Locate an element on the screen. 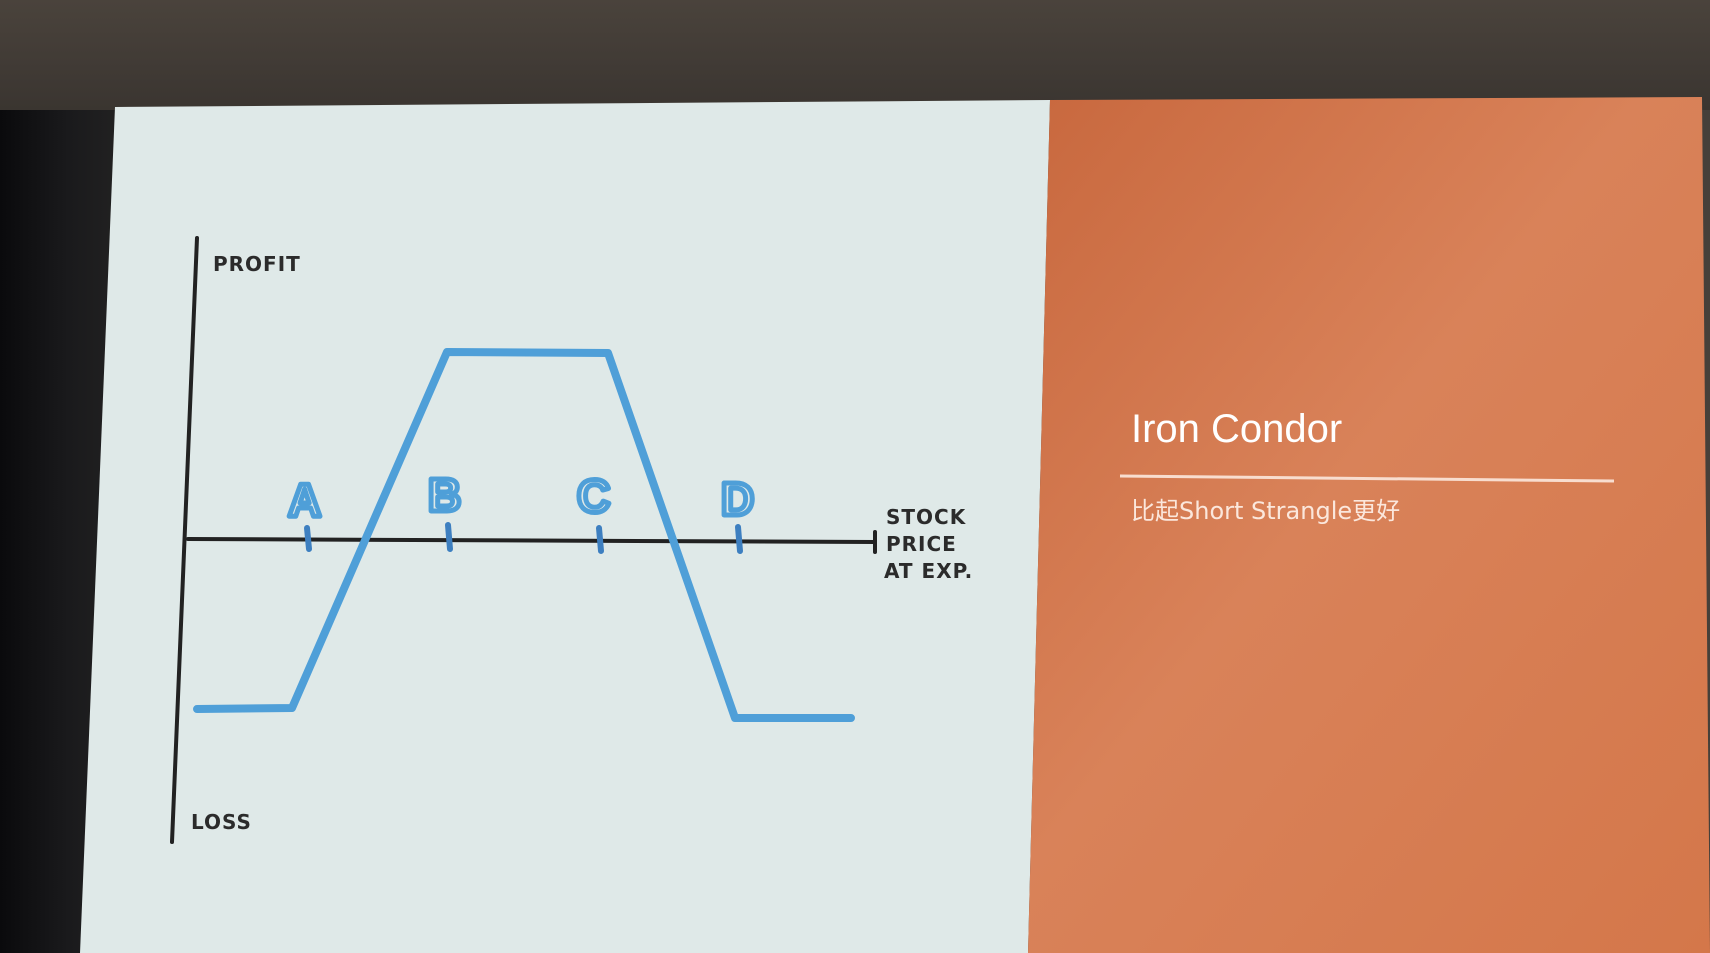 This screenshot has width=1710, height=953. x-axis is located at coordinates (531, 540).